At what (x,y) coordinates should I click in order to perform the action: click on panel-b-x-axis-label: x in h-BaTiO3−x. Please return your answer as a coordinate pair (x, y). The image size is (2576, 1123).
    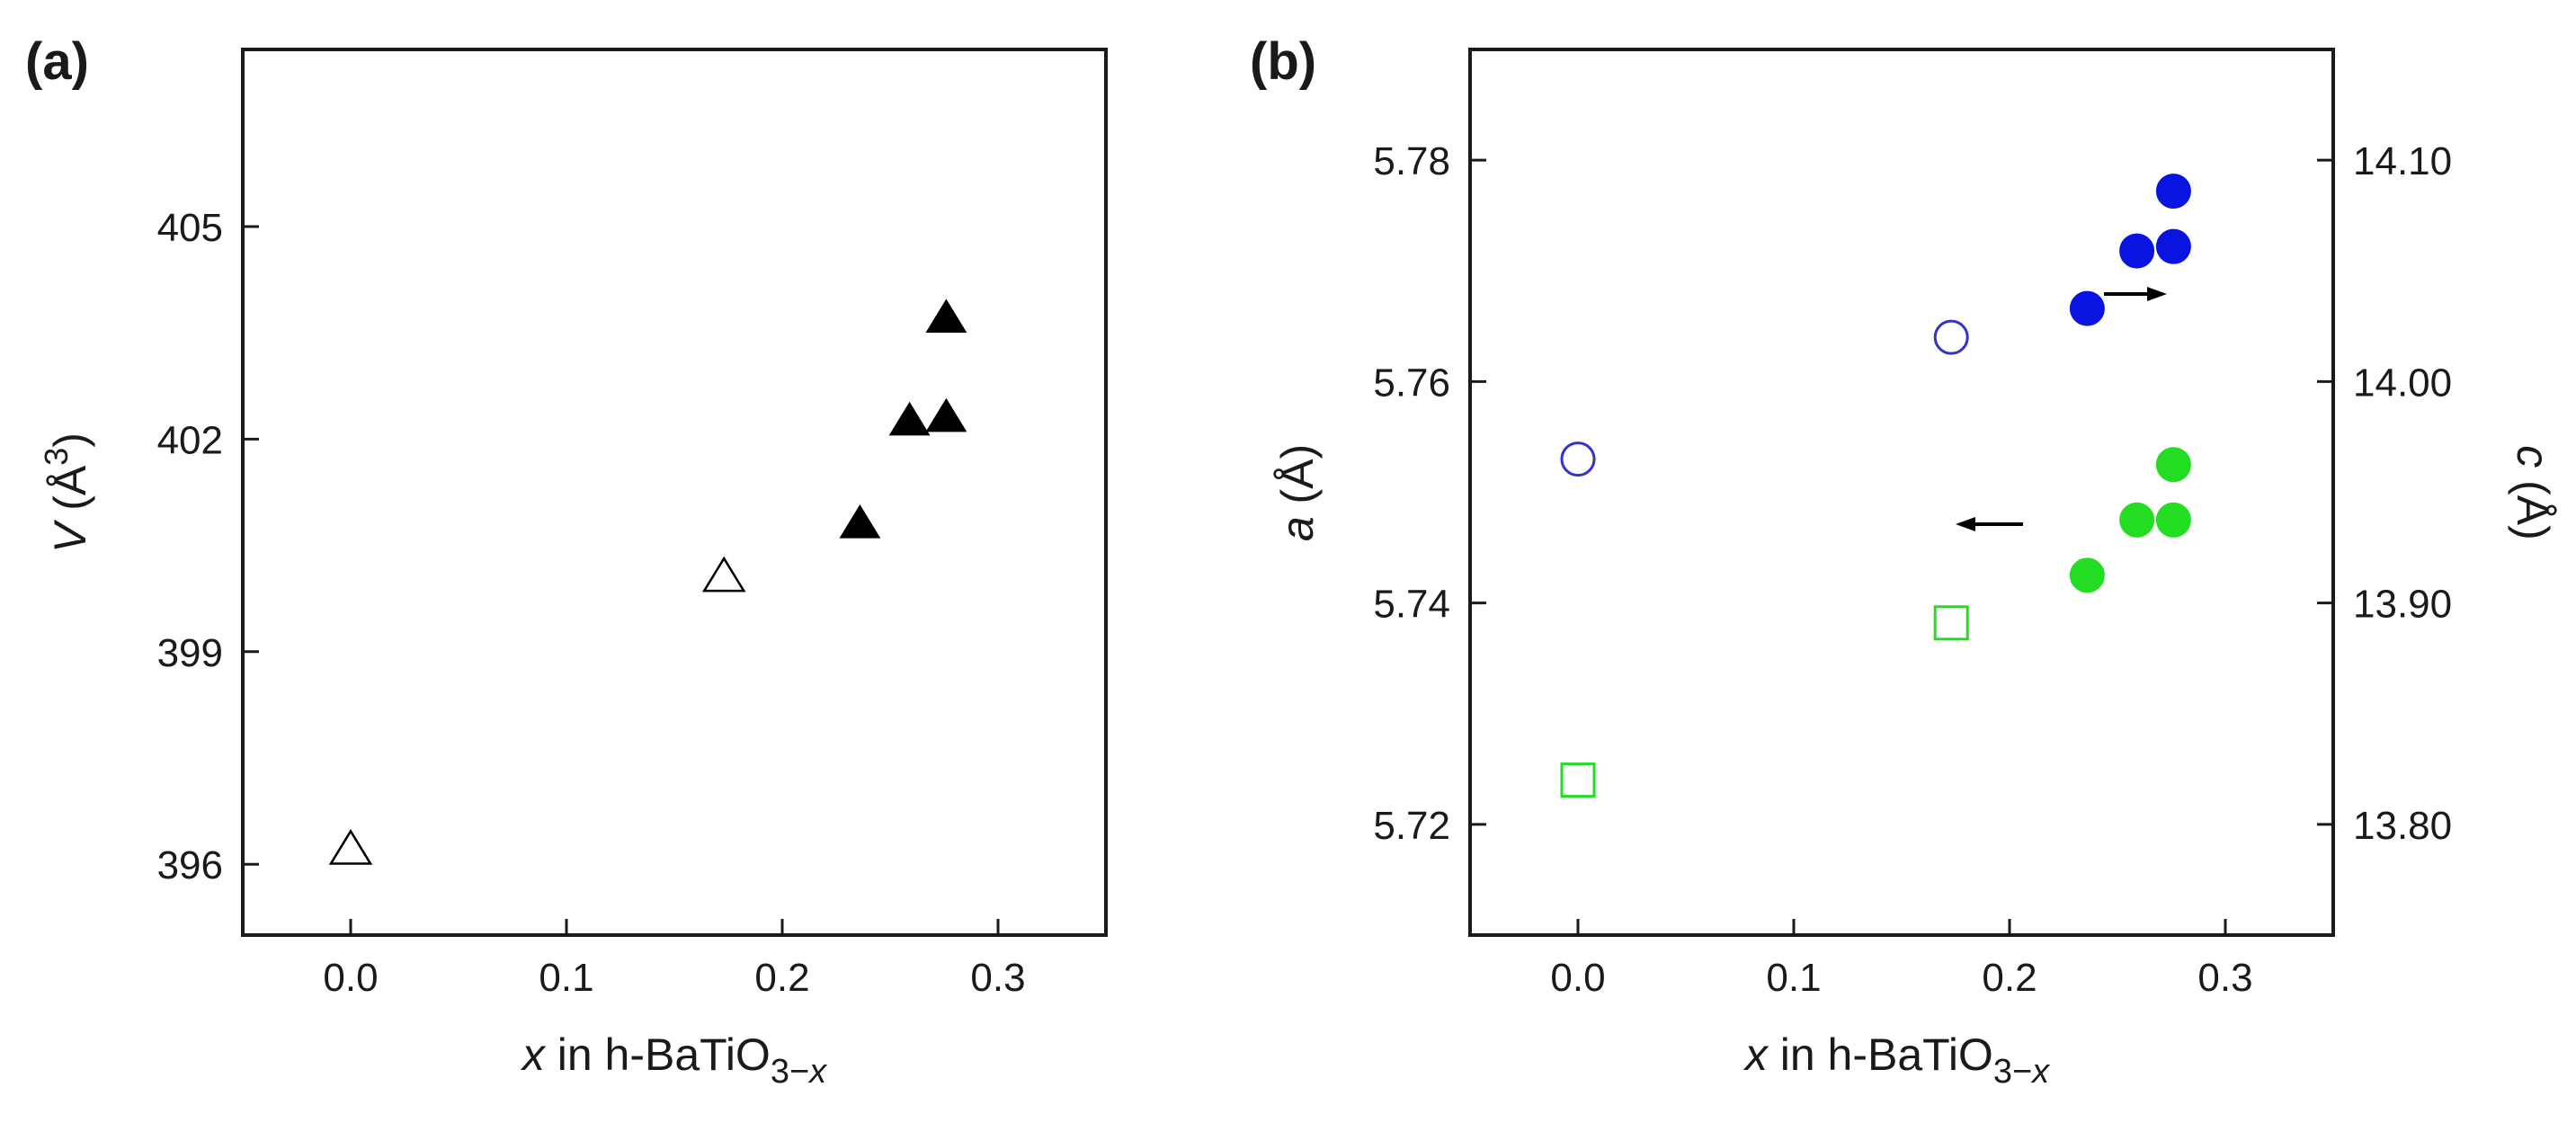
    Looking at the image, I should click on (1897, 1060).